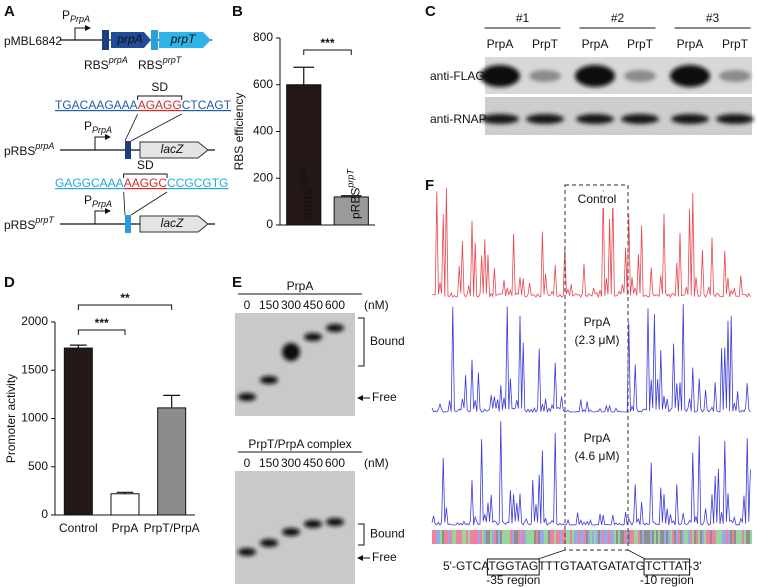  Describe the element at coordinates (306, 194) in the screenshot. I see `x-tick-label: pRBSprpA` at that location.